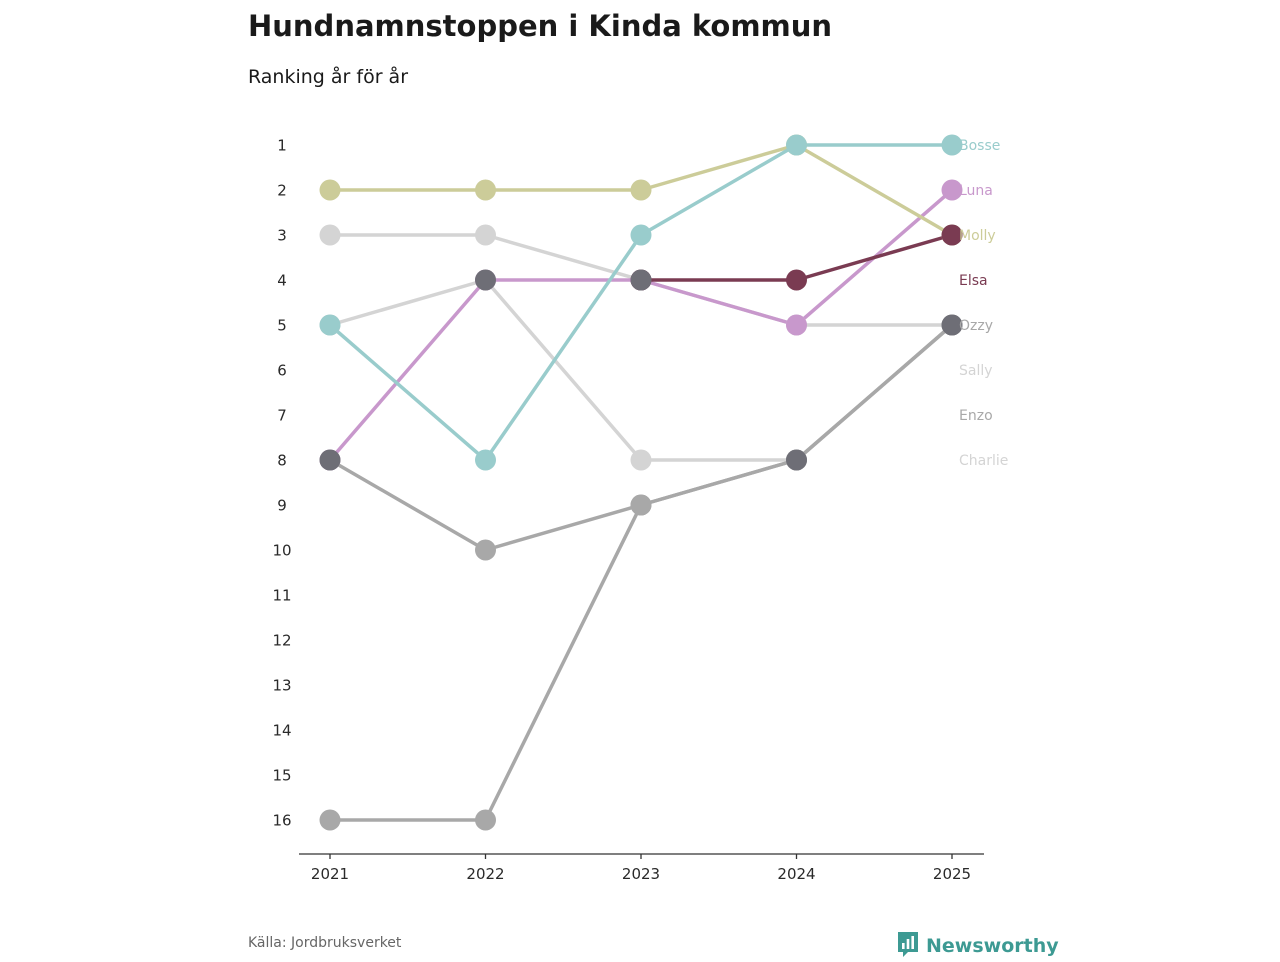 The width and height of the screenshot is (1280, 962). Describe the element at coordinates (563, 370) in the screenshot. I see `series-line-charlie` at that location.